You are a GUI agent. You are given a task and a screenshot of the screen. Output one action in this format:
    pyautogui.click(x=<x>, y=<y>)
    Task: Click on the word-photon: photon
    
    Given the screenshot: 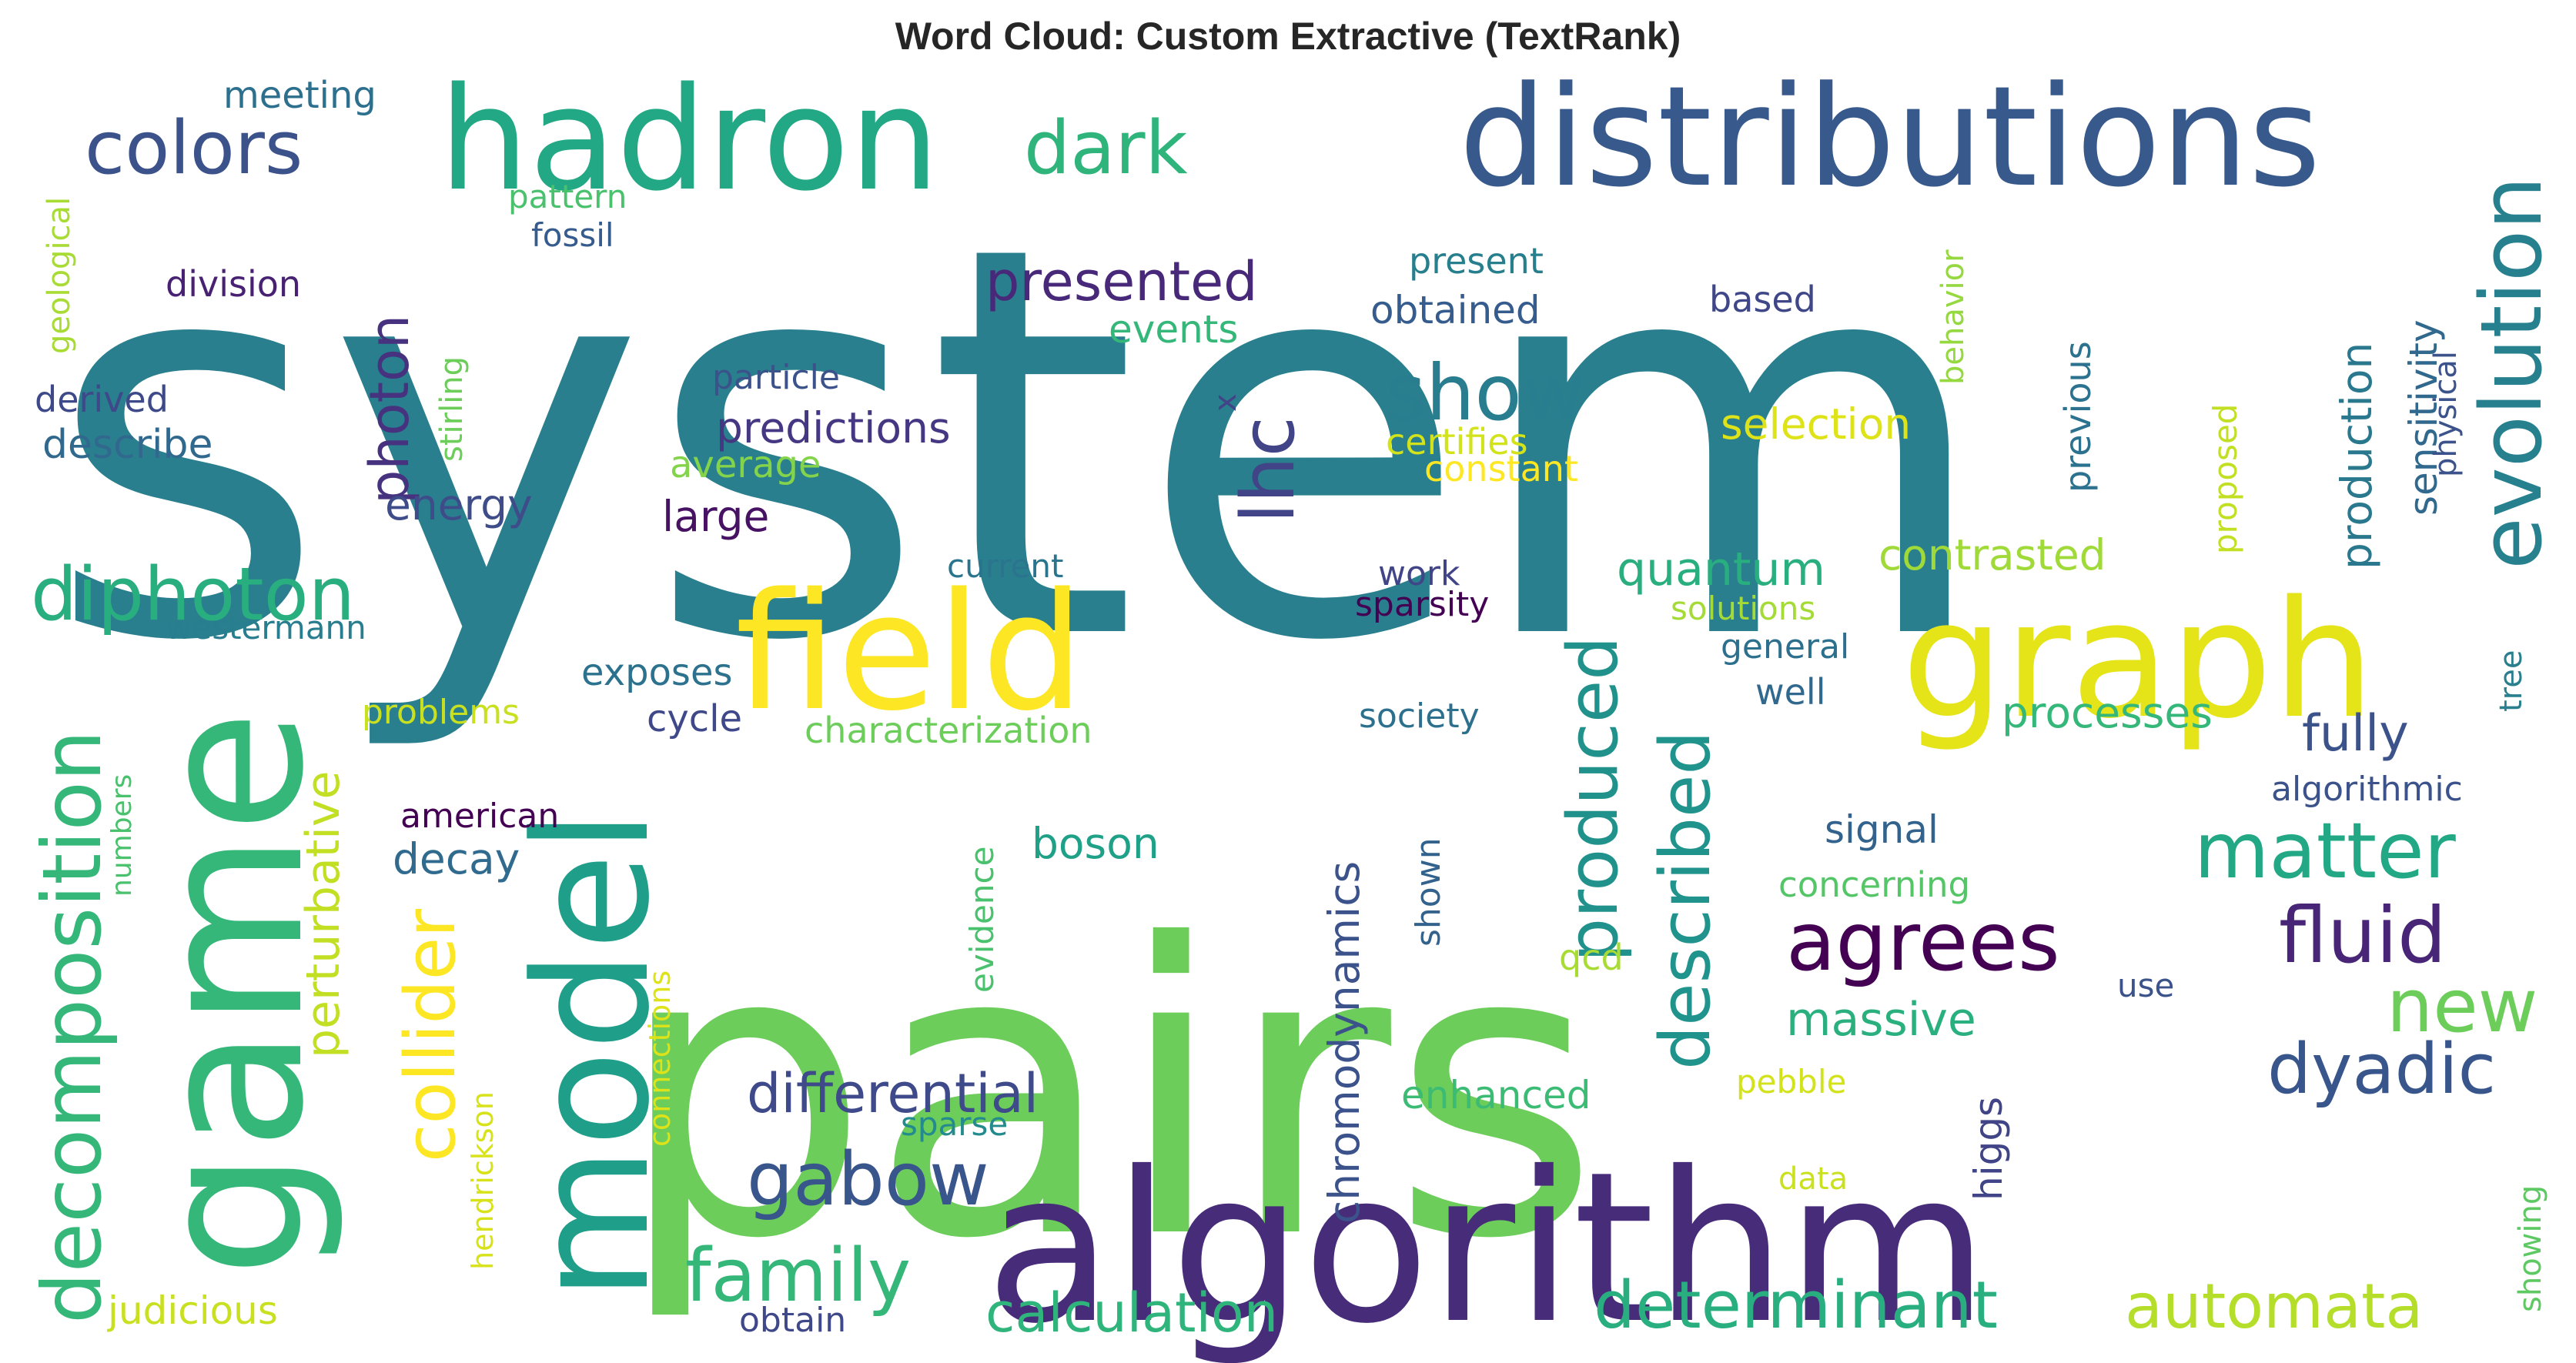 What is the action you would take?
    pyautogui.click(x=389, y=409)
    